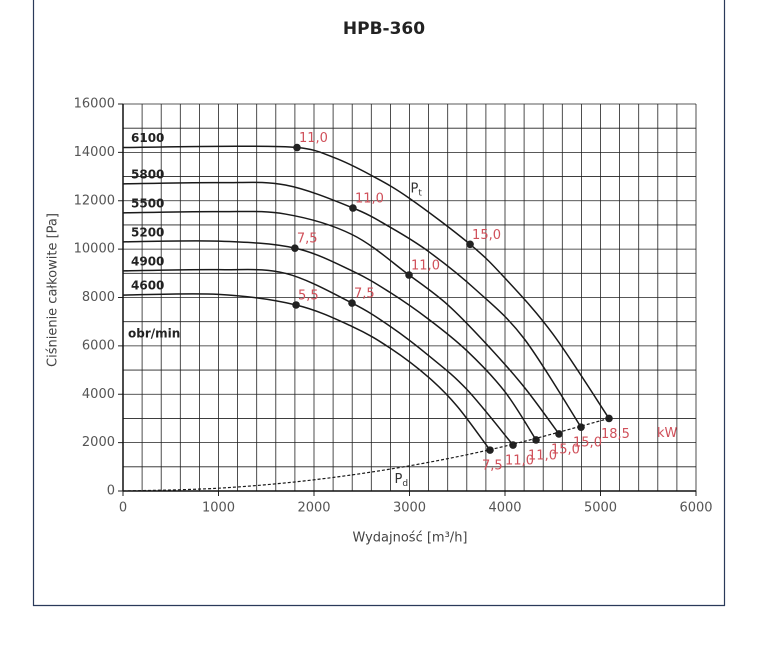  What do you see at coordinates (147, 203) in the screenshot?
I see `series-label: 5500` at bounding box center [147, 203].